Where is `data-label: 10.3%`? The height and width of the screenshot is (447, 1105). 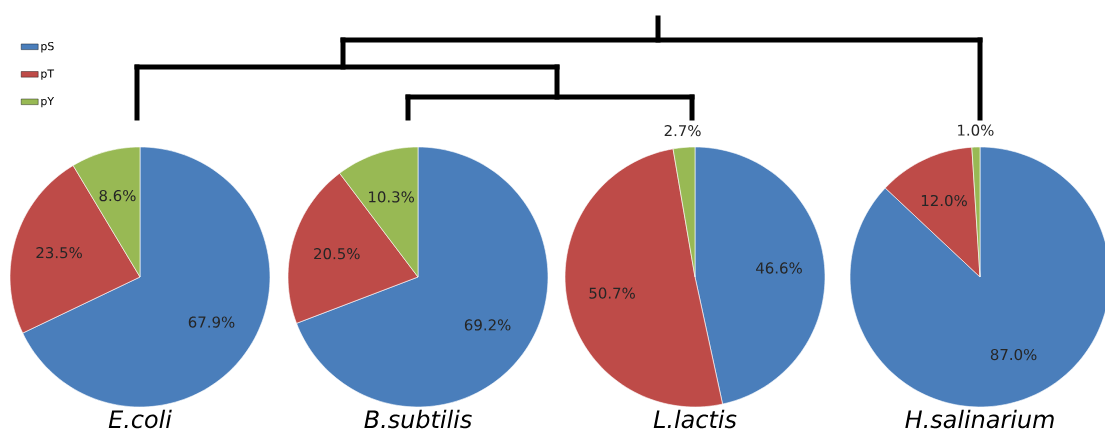
data-label: 10.3% is located at coordinates (392, 197).